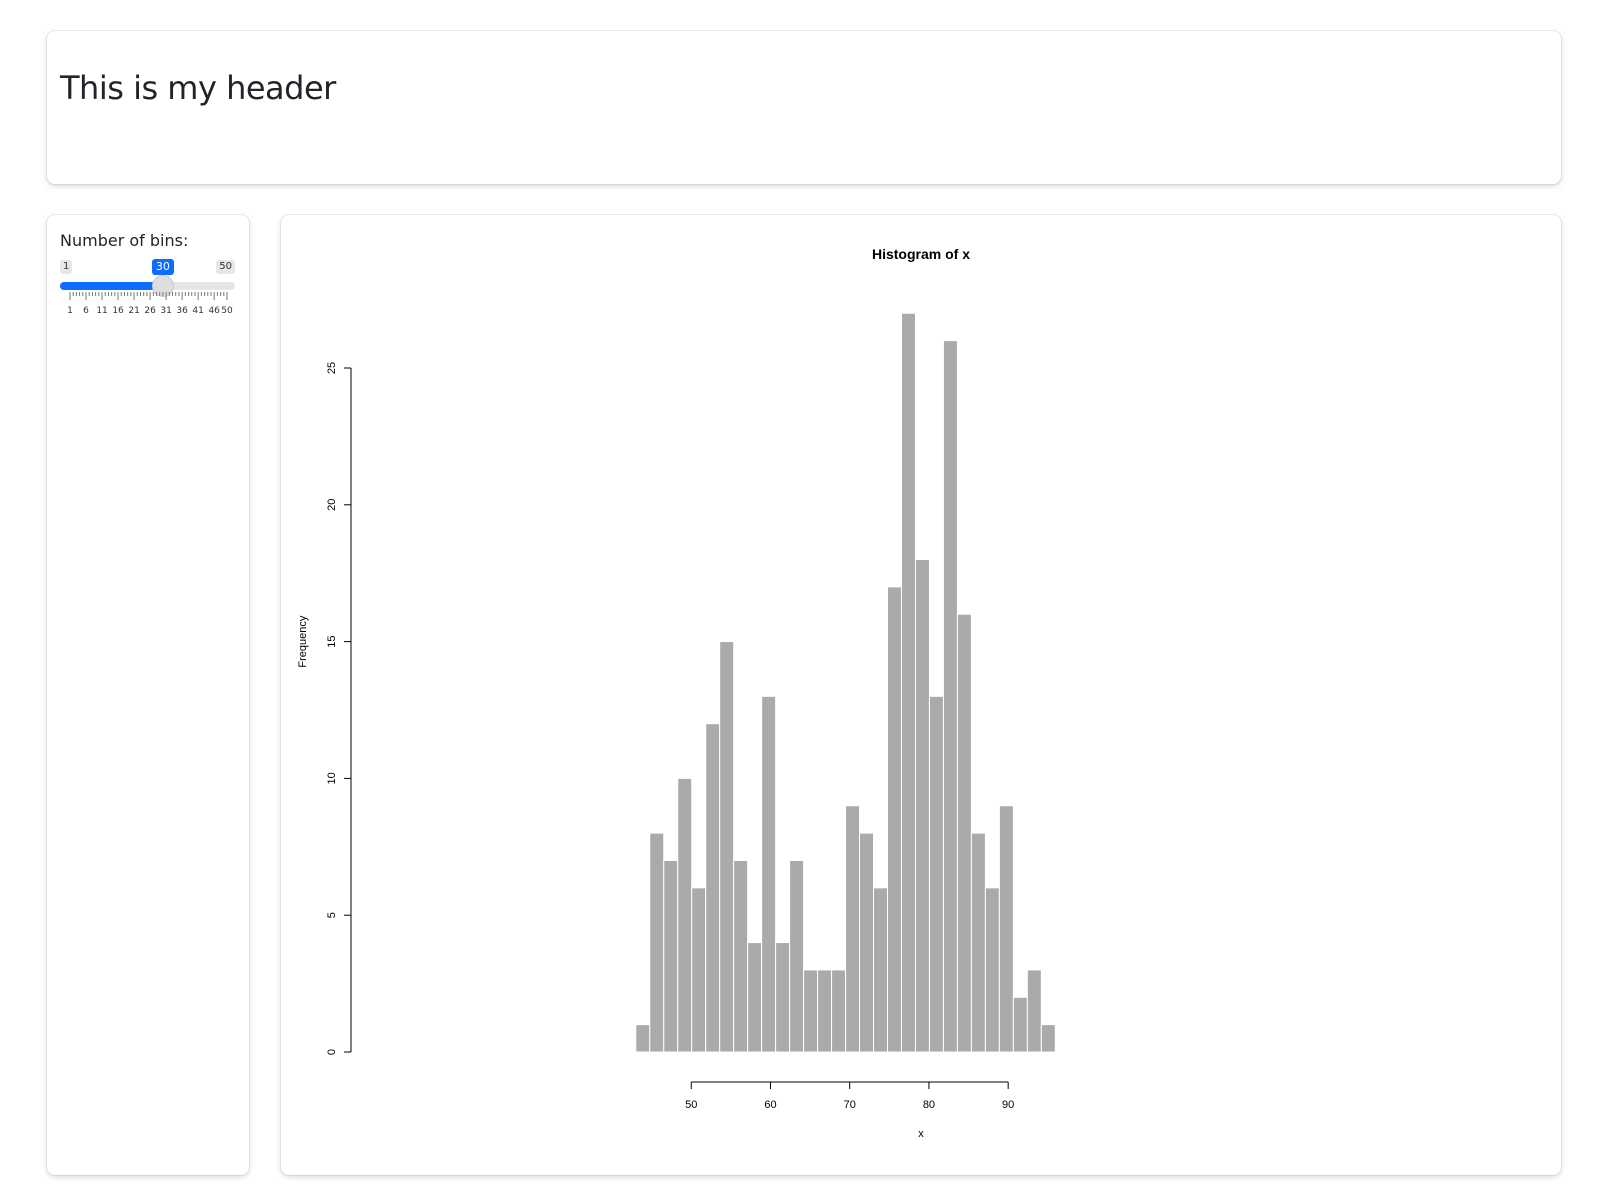 The width and height of the screenshot is (1600, 1200). What do you see at coordinates (850, 1105) in the screenshot?
I see `x-tick-label: 70` at bounding box center [850, 1105].